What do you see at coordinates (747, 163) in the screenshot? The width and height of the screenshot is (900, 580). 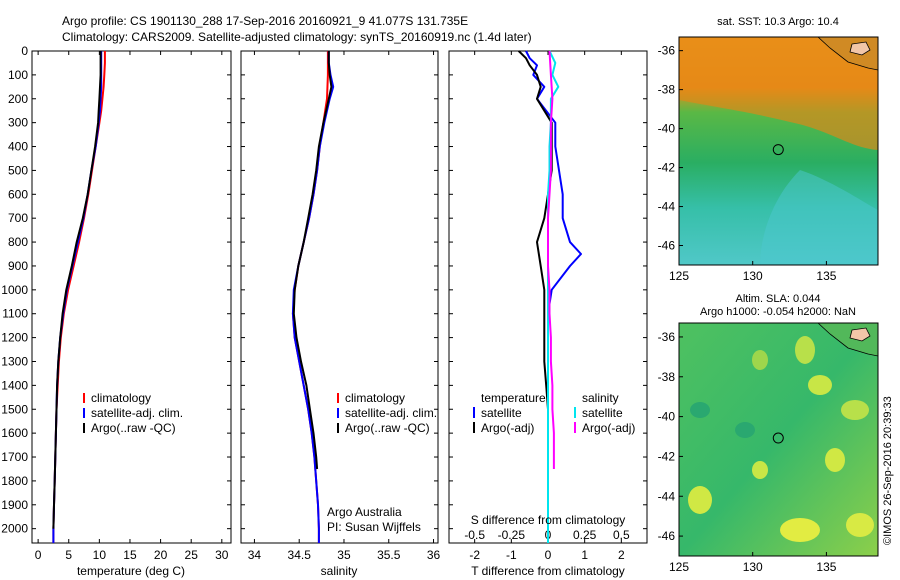 I see `sst-map-ticks: 125 130 135 -36 -38 -40 -42 -44 -46` at bounding box center [747, 163].